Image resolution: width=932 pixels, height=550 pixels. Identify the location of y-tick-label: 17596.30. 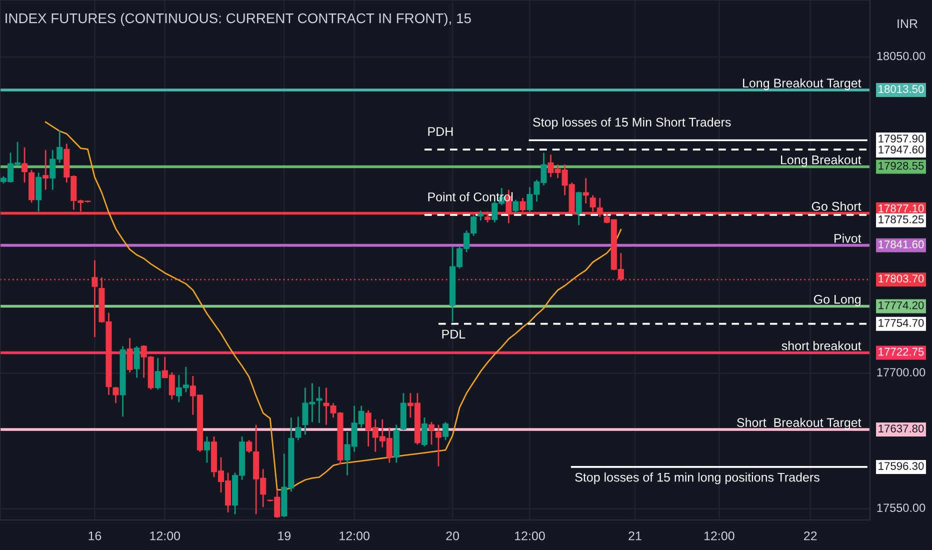
(901, 466).